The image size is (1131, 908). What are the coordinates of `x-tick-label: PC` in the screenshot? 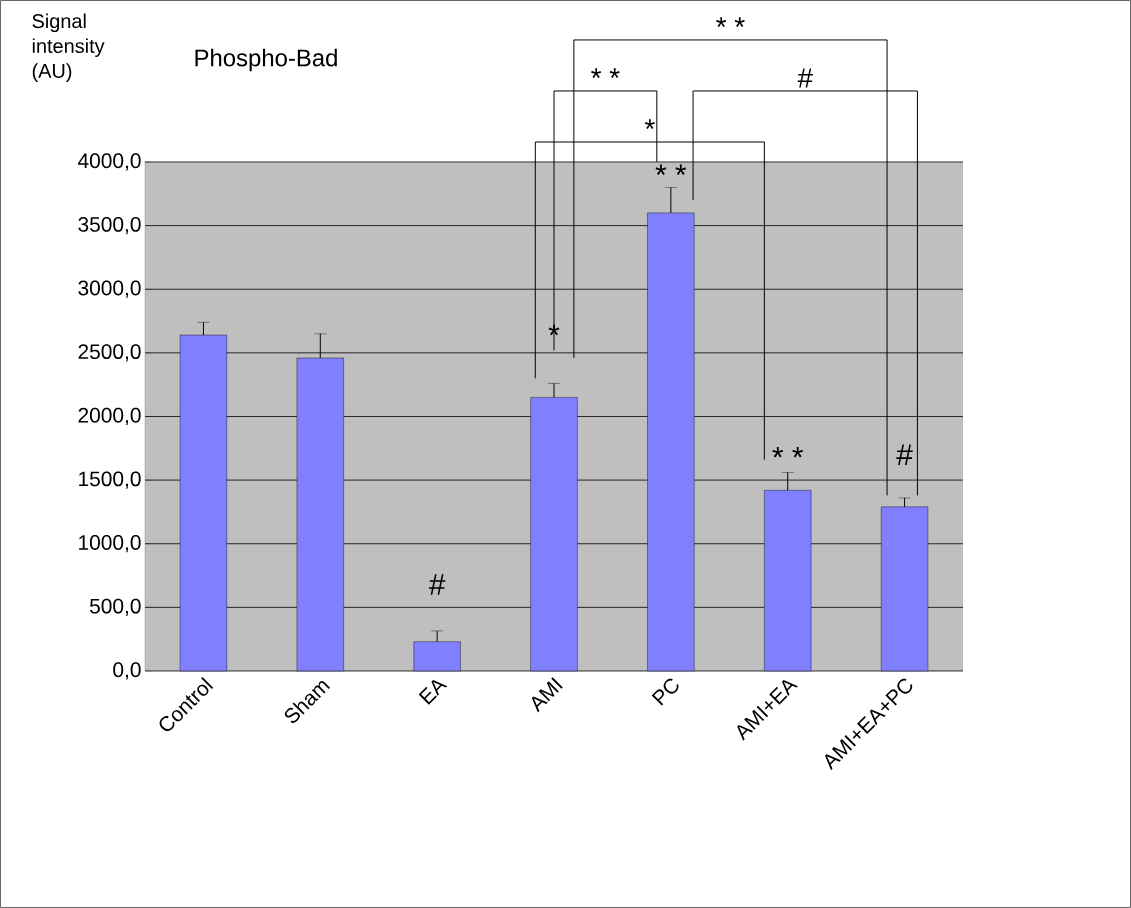 It's located at (665, 692).